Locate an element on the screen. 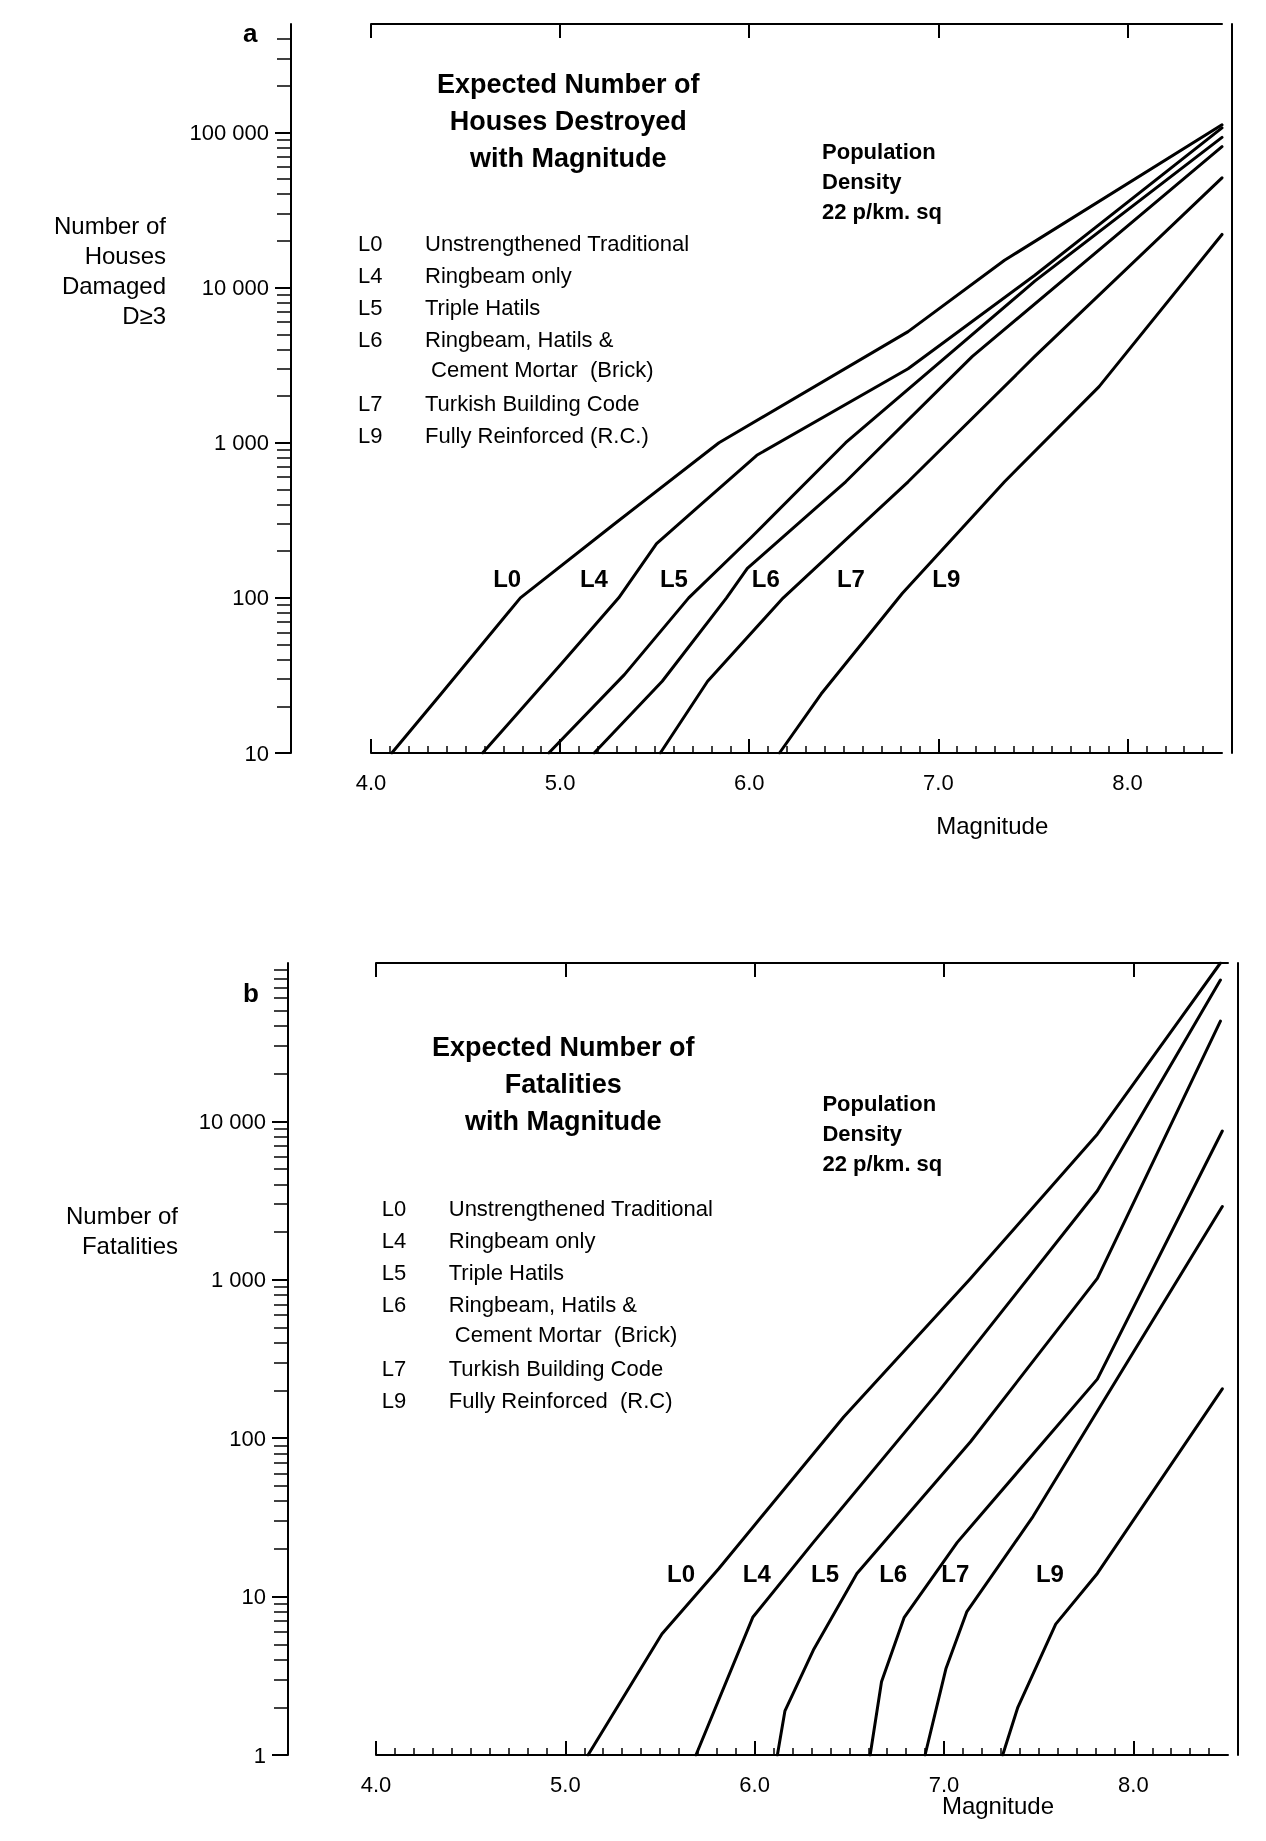  y-axis-title: Number of Houses Damaged D≥3 is located at coordinates (110, 270).